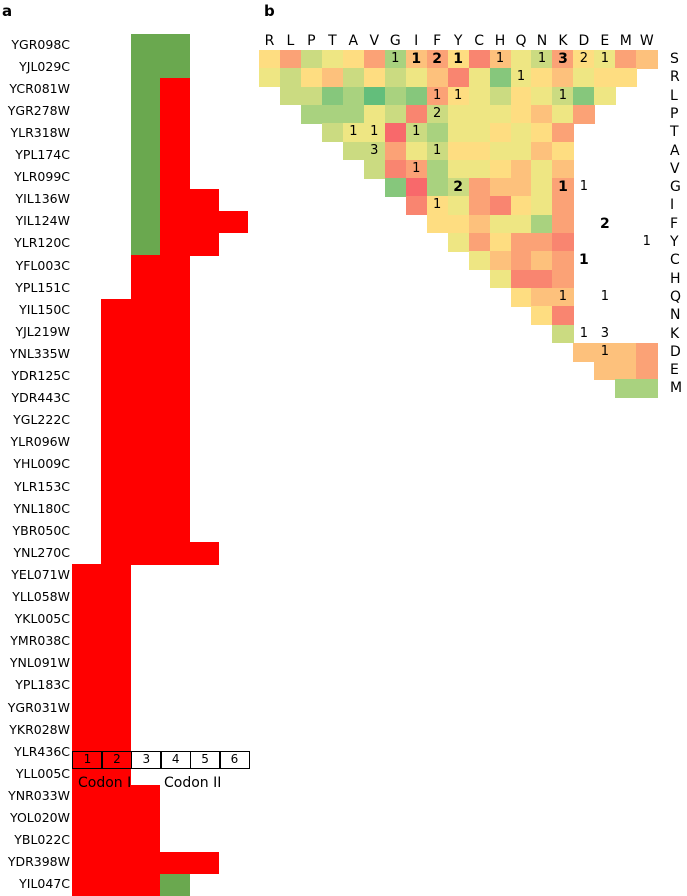  Describe the element at coordinates (674, 370) in the screenshot. I see `row-aa-label: E` at that location.